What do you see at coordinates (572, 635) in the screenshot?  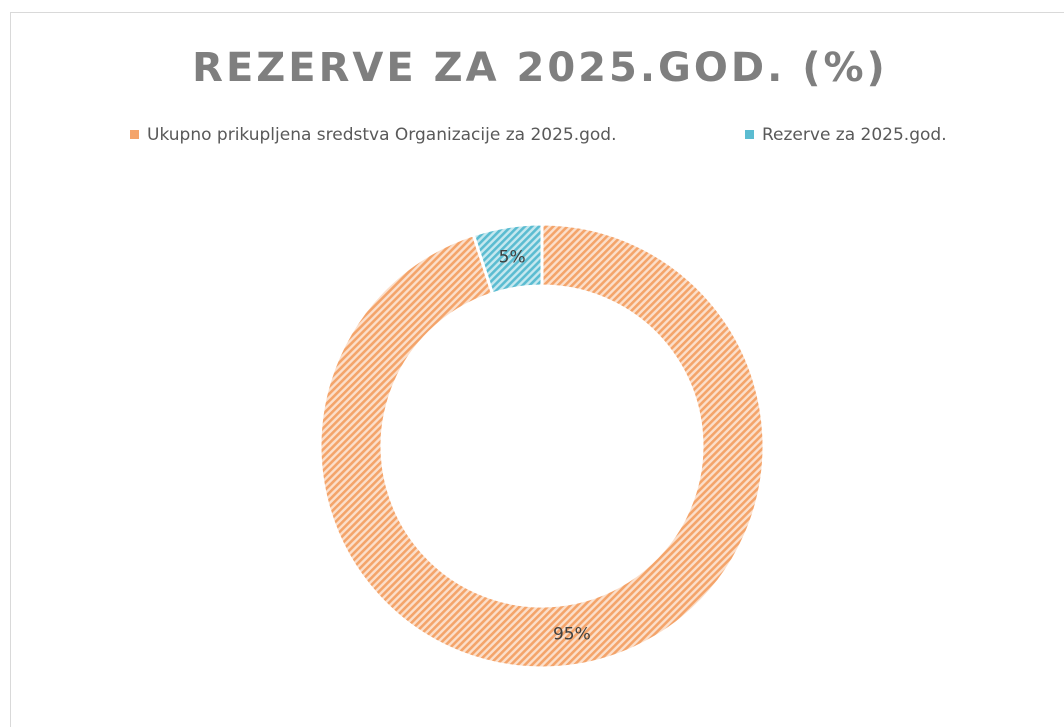 I see `data-label: 95%` at bounding box center [572, 635].